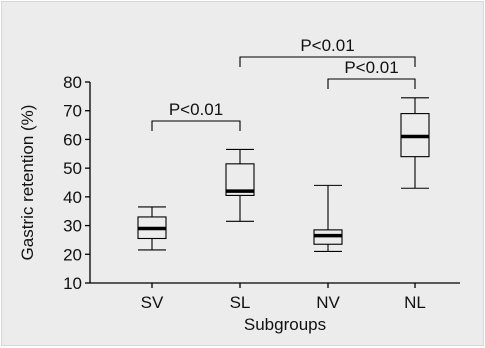 The image size is (485, 348). I want to click on y-tick-label: 70, so click(72, 111).